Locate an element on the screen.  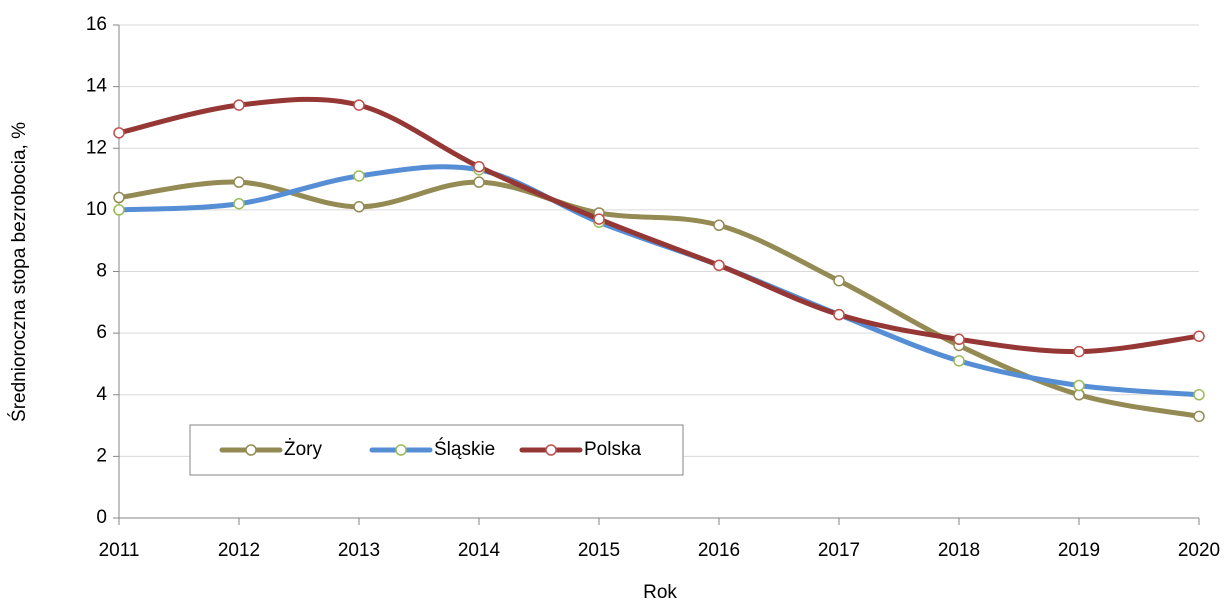
x-tick-label: 2019 is located at coordinates (1079, 550).